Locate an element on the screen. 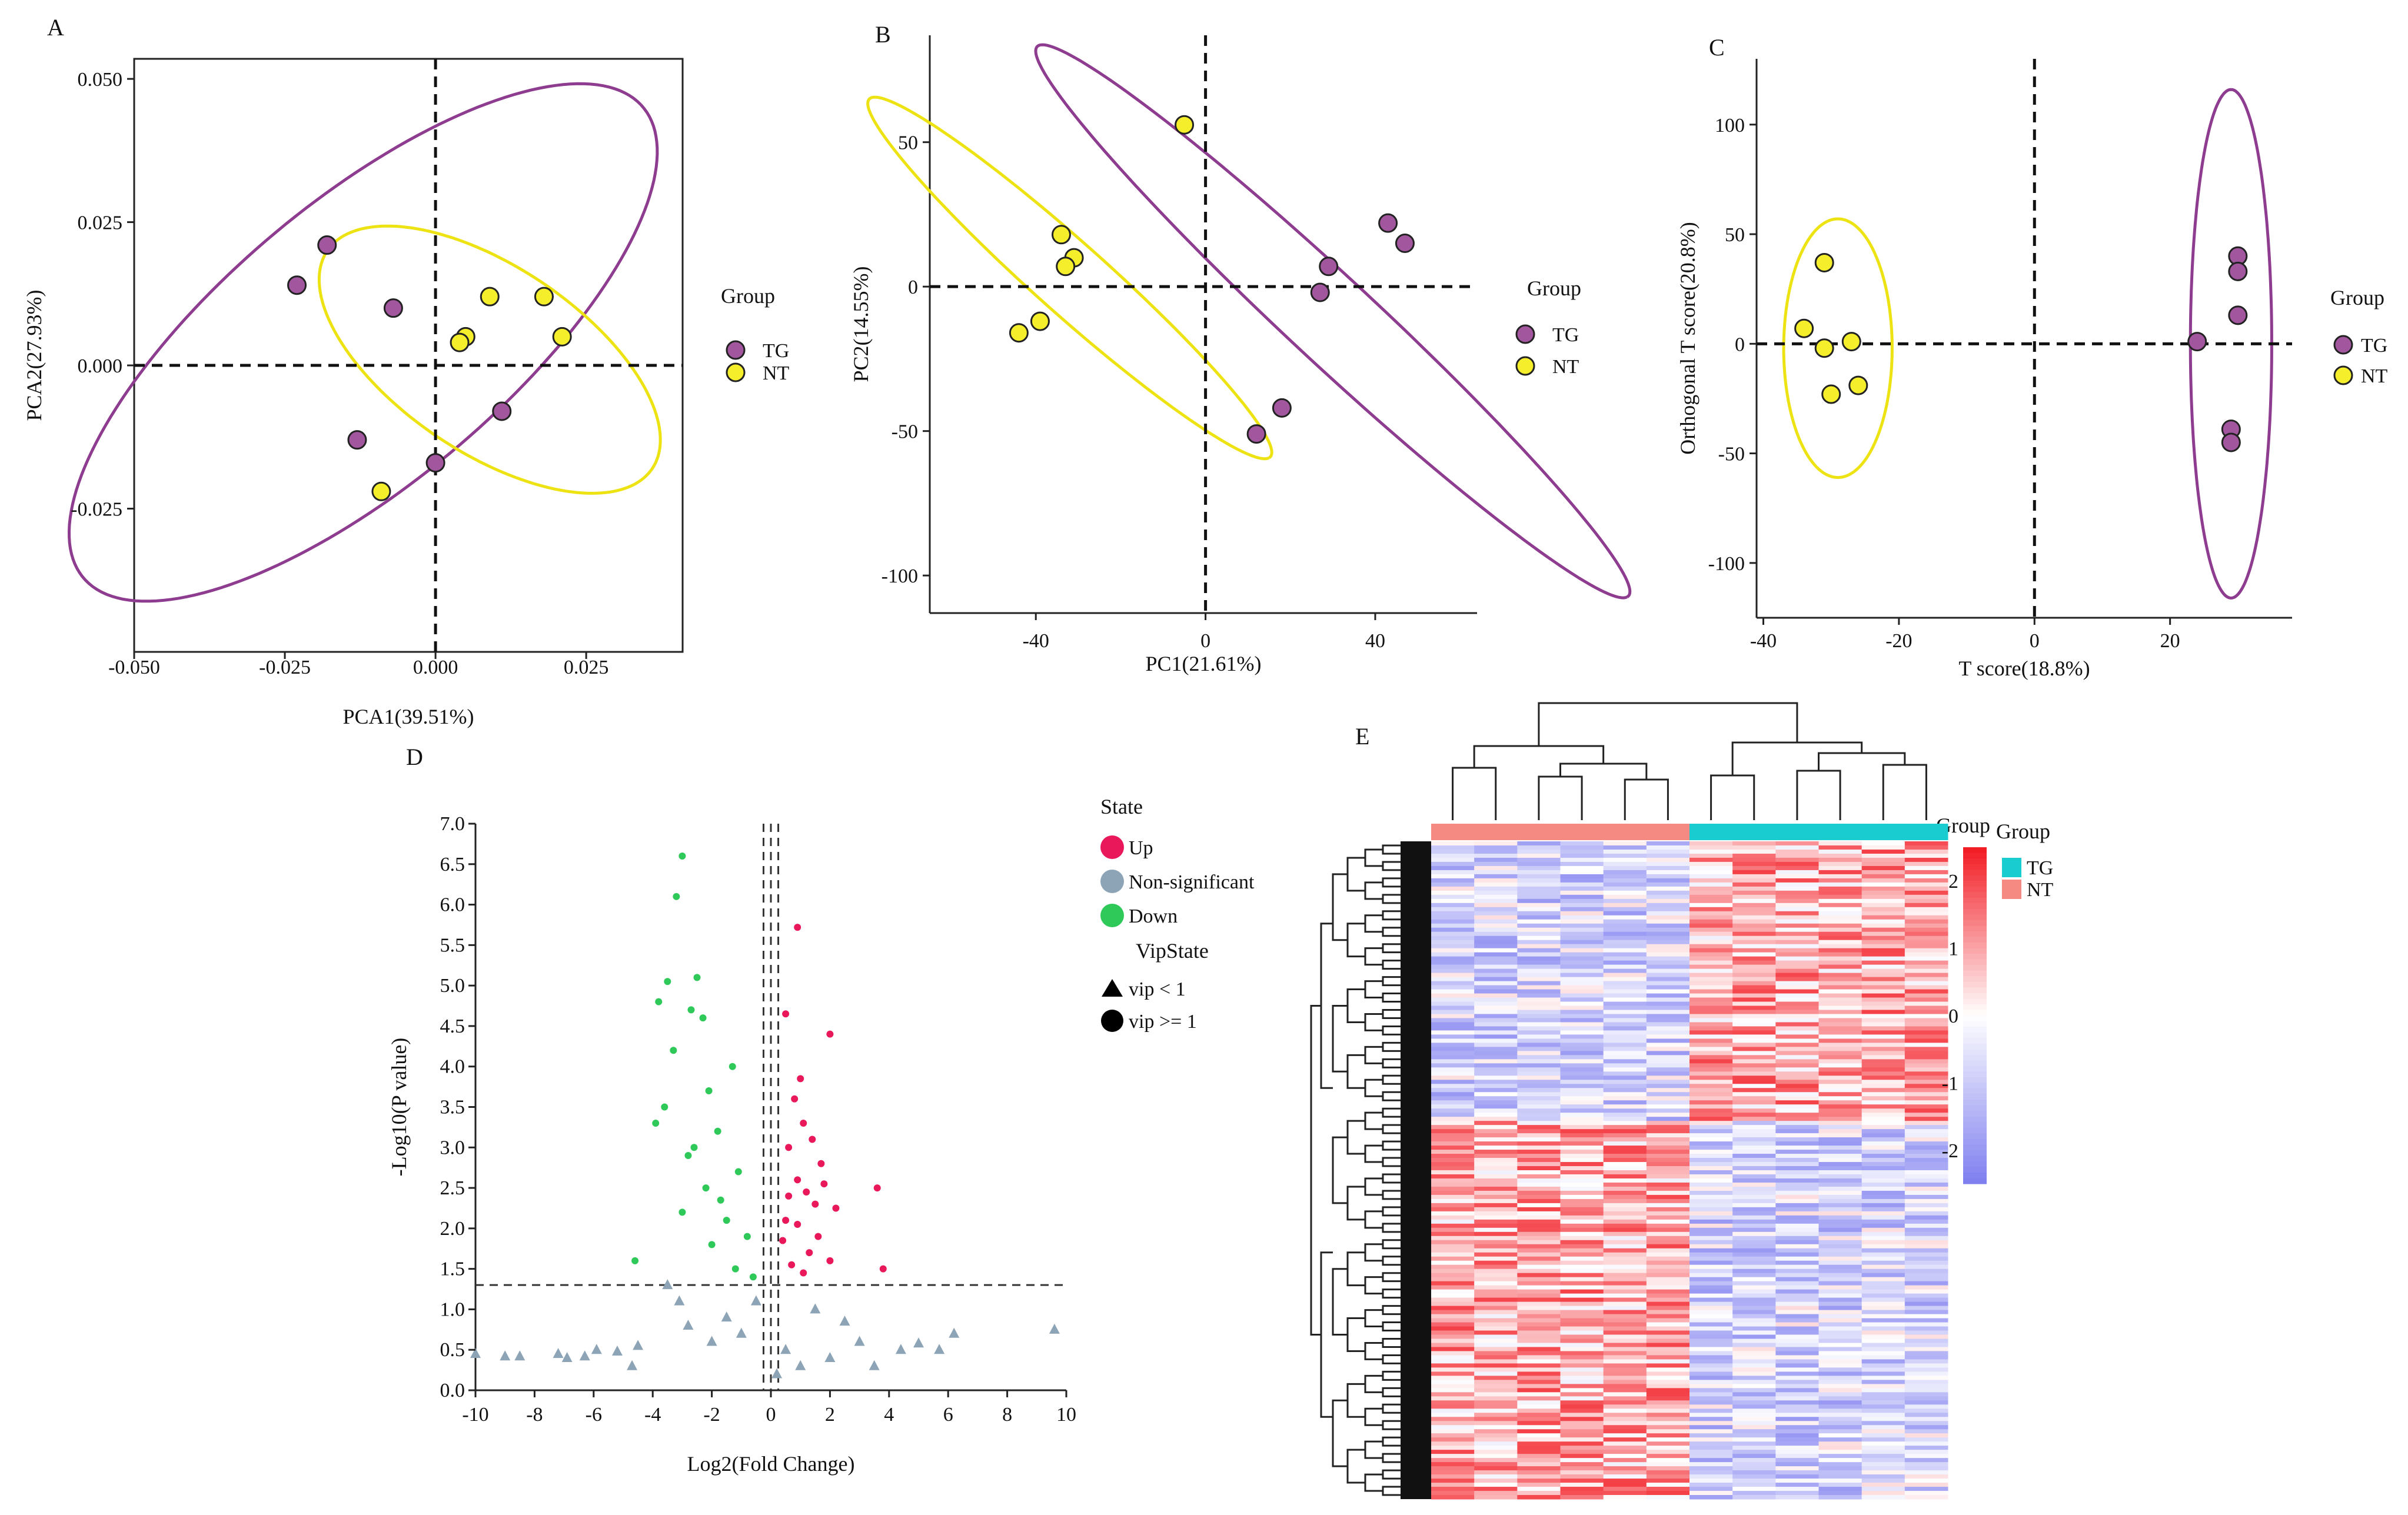 This screenshot has width=2408, height=1515. panel-a-legend-title: Group is located at coordinates (748, 296).